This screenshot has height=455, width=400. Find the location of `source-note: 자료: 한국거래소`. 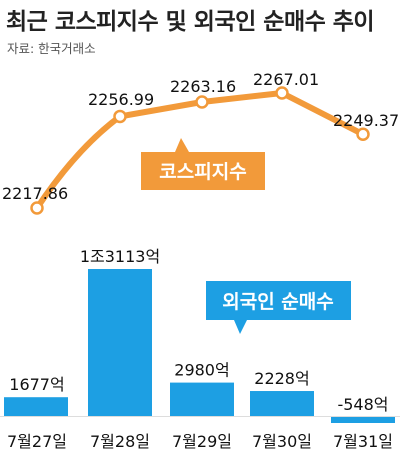

source-note: 자료: 한국거래소 is located at coordinates (51, 48).